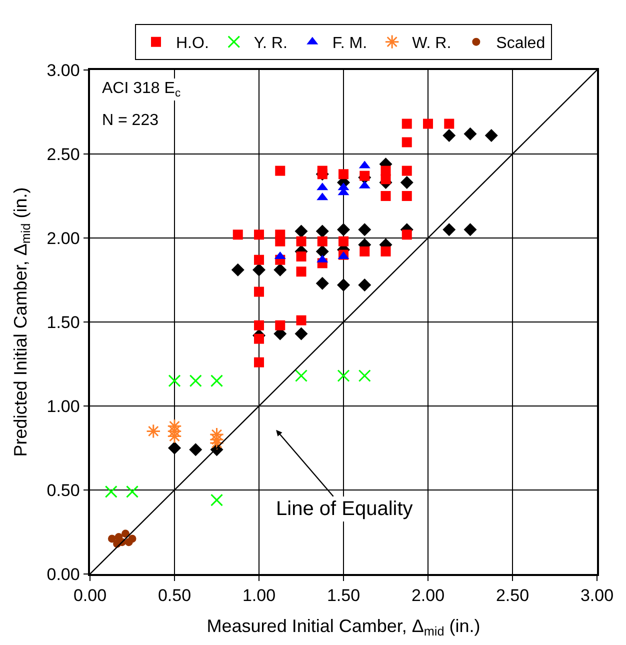 The width and height of the screenshot is (626, 645). I want to click on x-axis-title: Measured Initial Camber, Δ$_{mid}$ (in.), so click(343, 627).